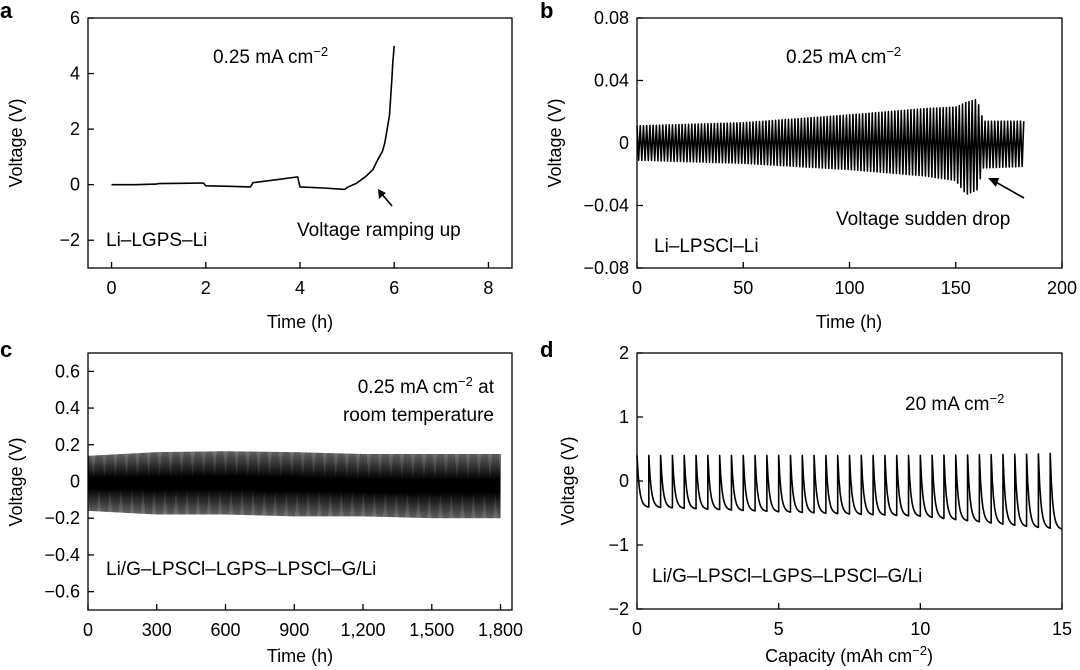 Image resolution: width=1080 pixels, height=670 pixels. I want to click on y-tick-label-b: −0.08, so click(606, 268).